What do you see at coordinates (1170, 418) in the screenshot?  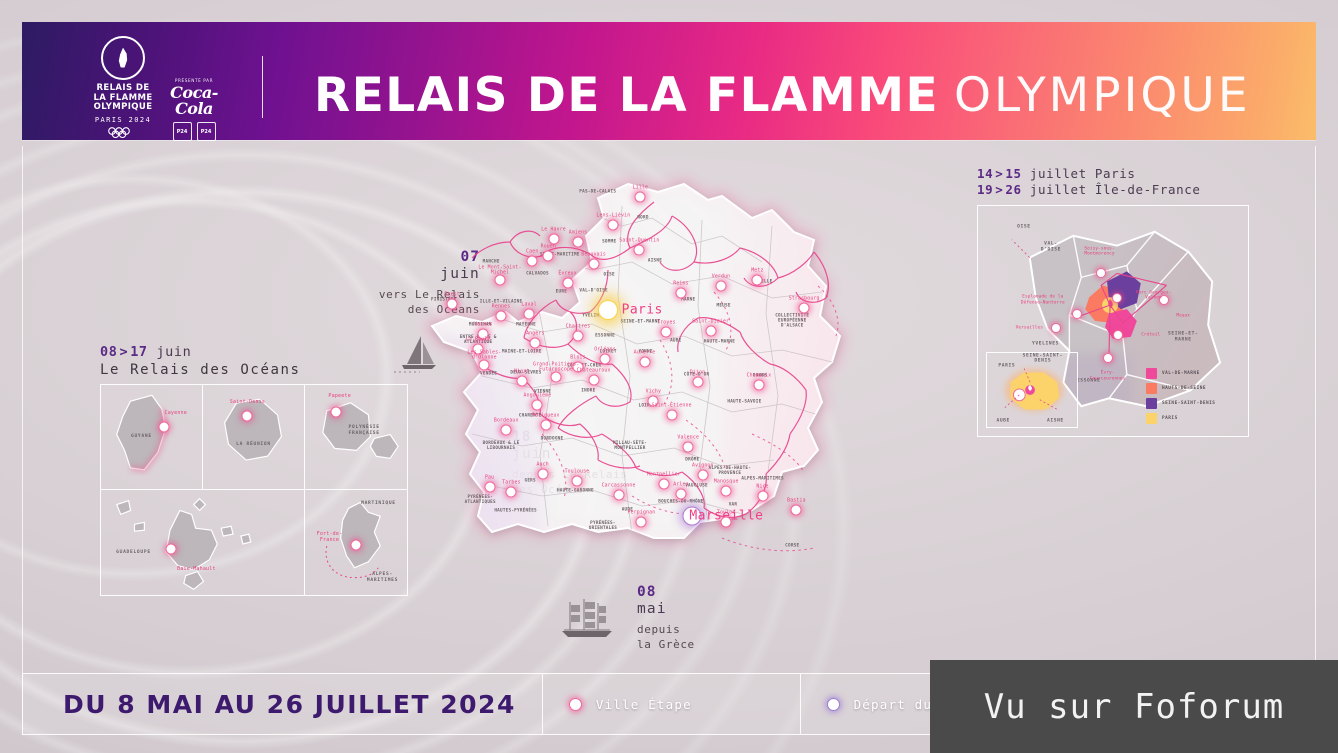 I see `idf-legend-label: PARIS` at bounding box center [1170, 418].